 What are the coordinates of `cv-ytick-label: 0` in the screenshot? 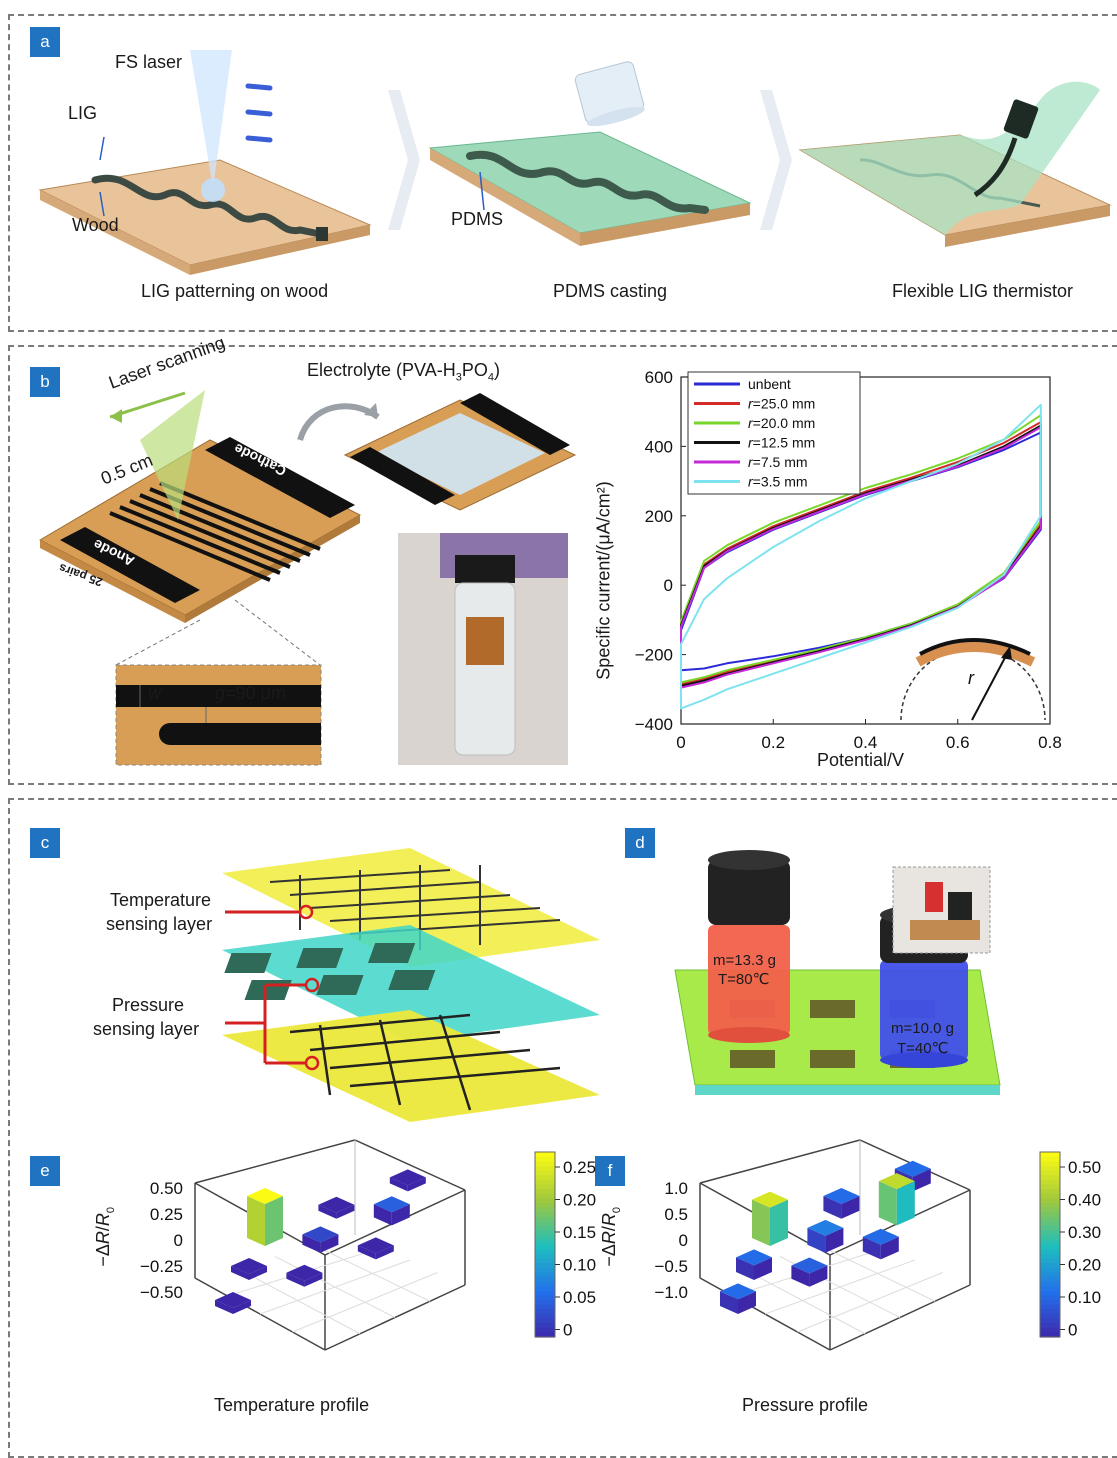 It's located at (668, 585).